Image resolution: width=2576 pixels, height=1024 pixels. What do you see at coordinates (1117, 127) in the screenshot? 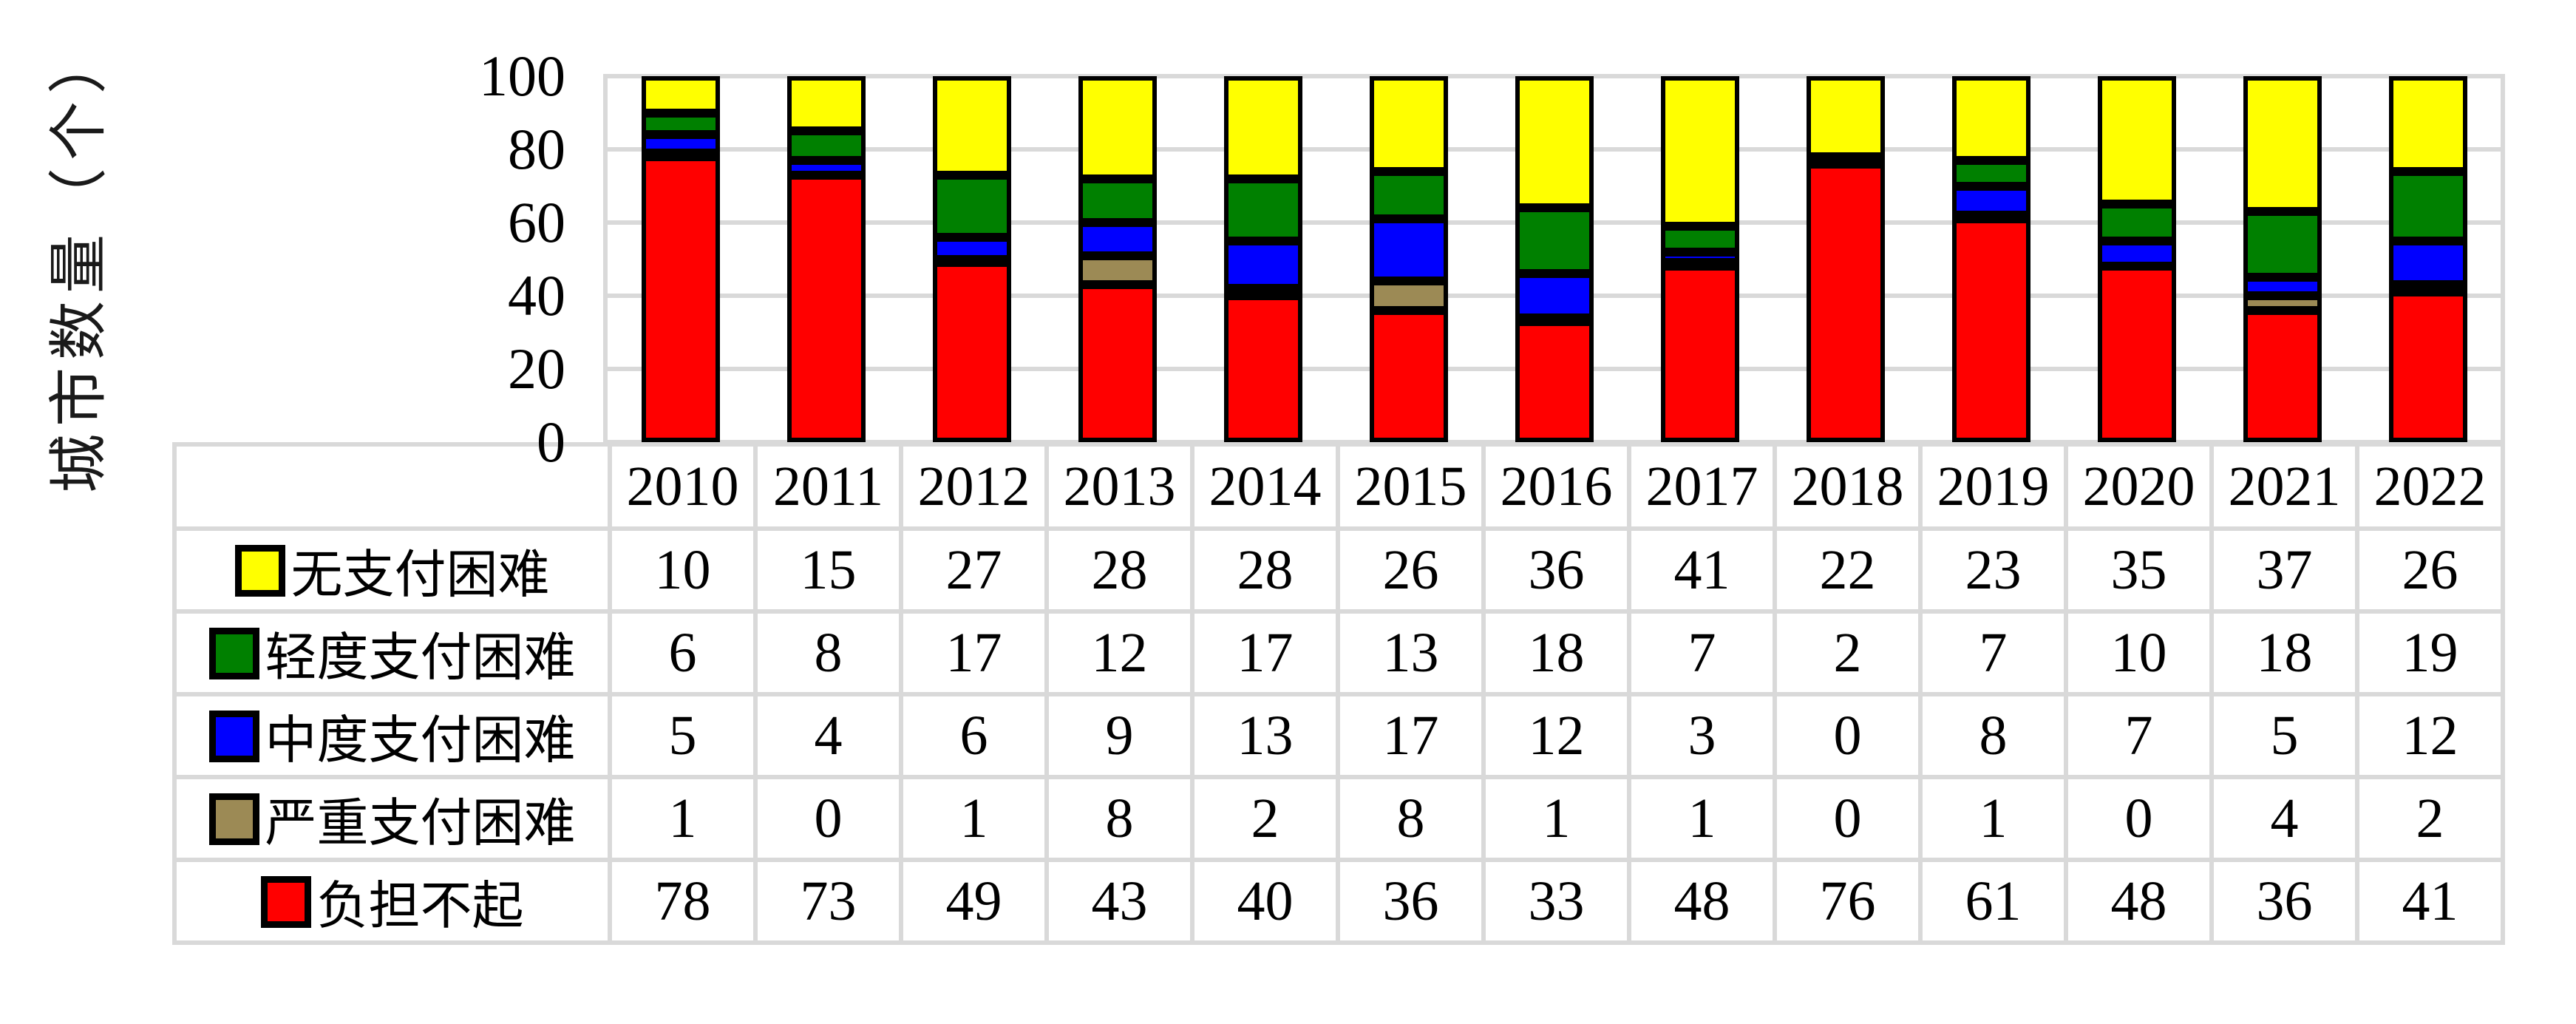
I see `bar-segment-2013-无支付困难` at bounding box center [1117, 127].